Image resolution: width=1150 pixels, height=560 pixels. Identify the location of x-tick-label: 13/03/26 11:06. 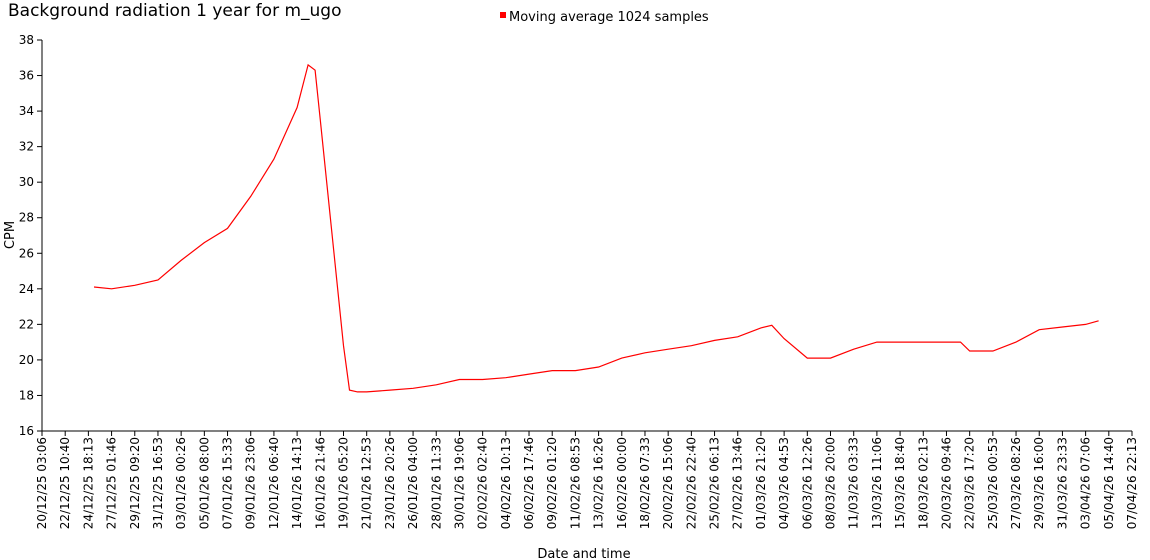
(877, 483).